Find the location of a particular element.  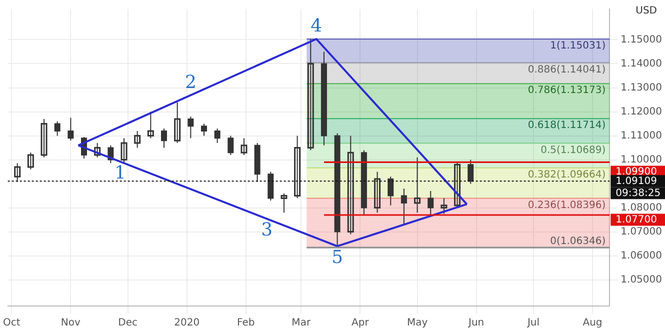

band-label: 0.886(1.14041) is located at coordinates (567, 70).